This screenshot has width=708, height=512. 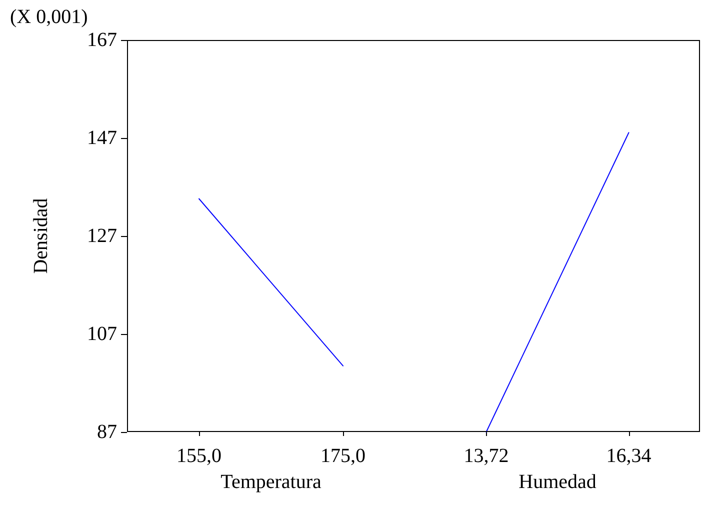 I want to click on x-tick-label: 175,0, so click(x=343, y=456).